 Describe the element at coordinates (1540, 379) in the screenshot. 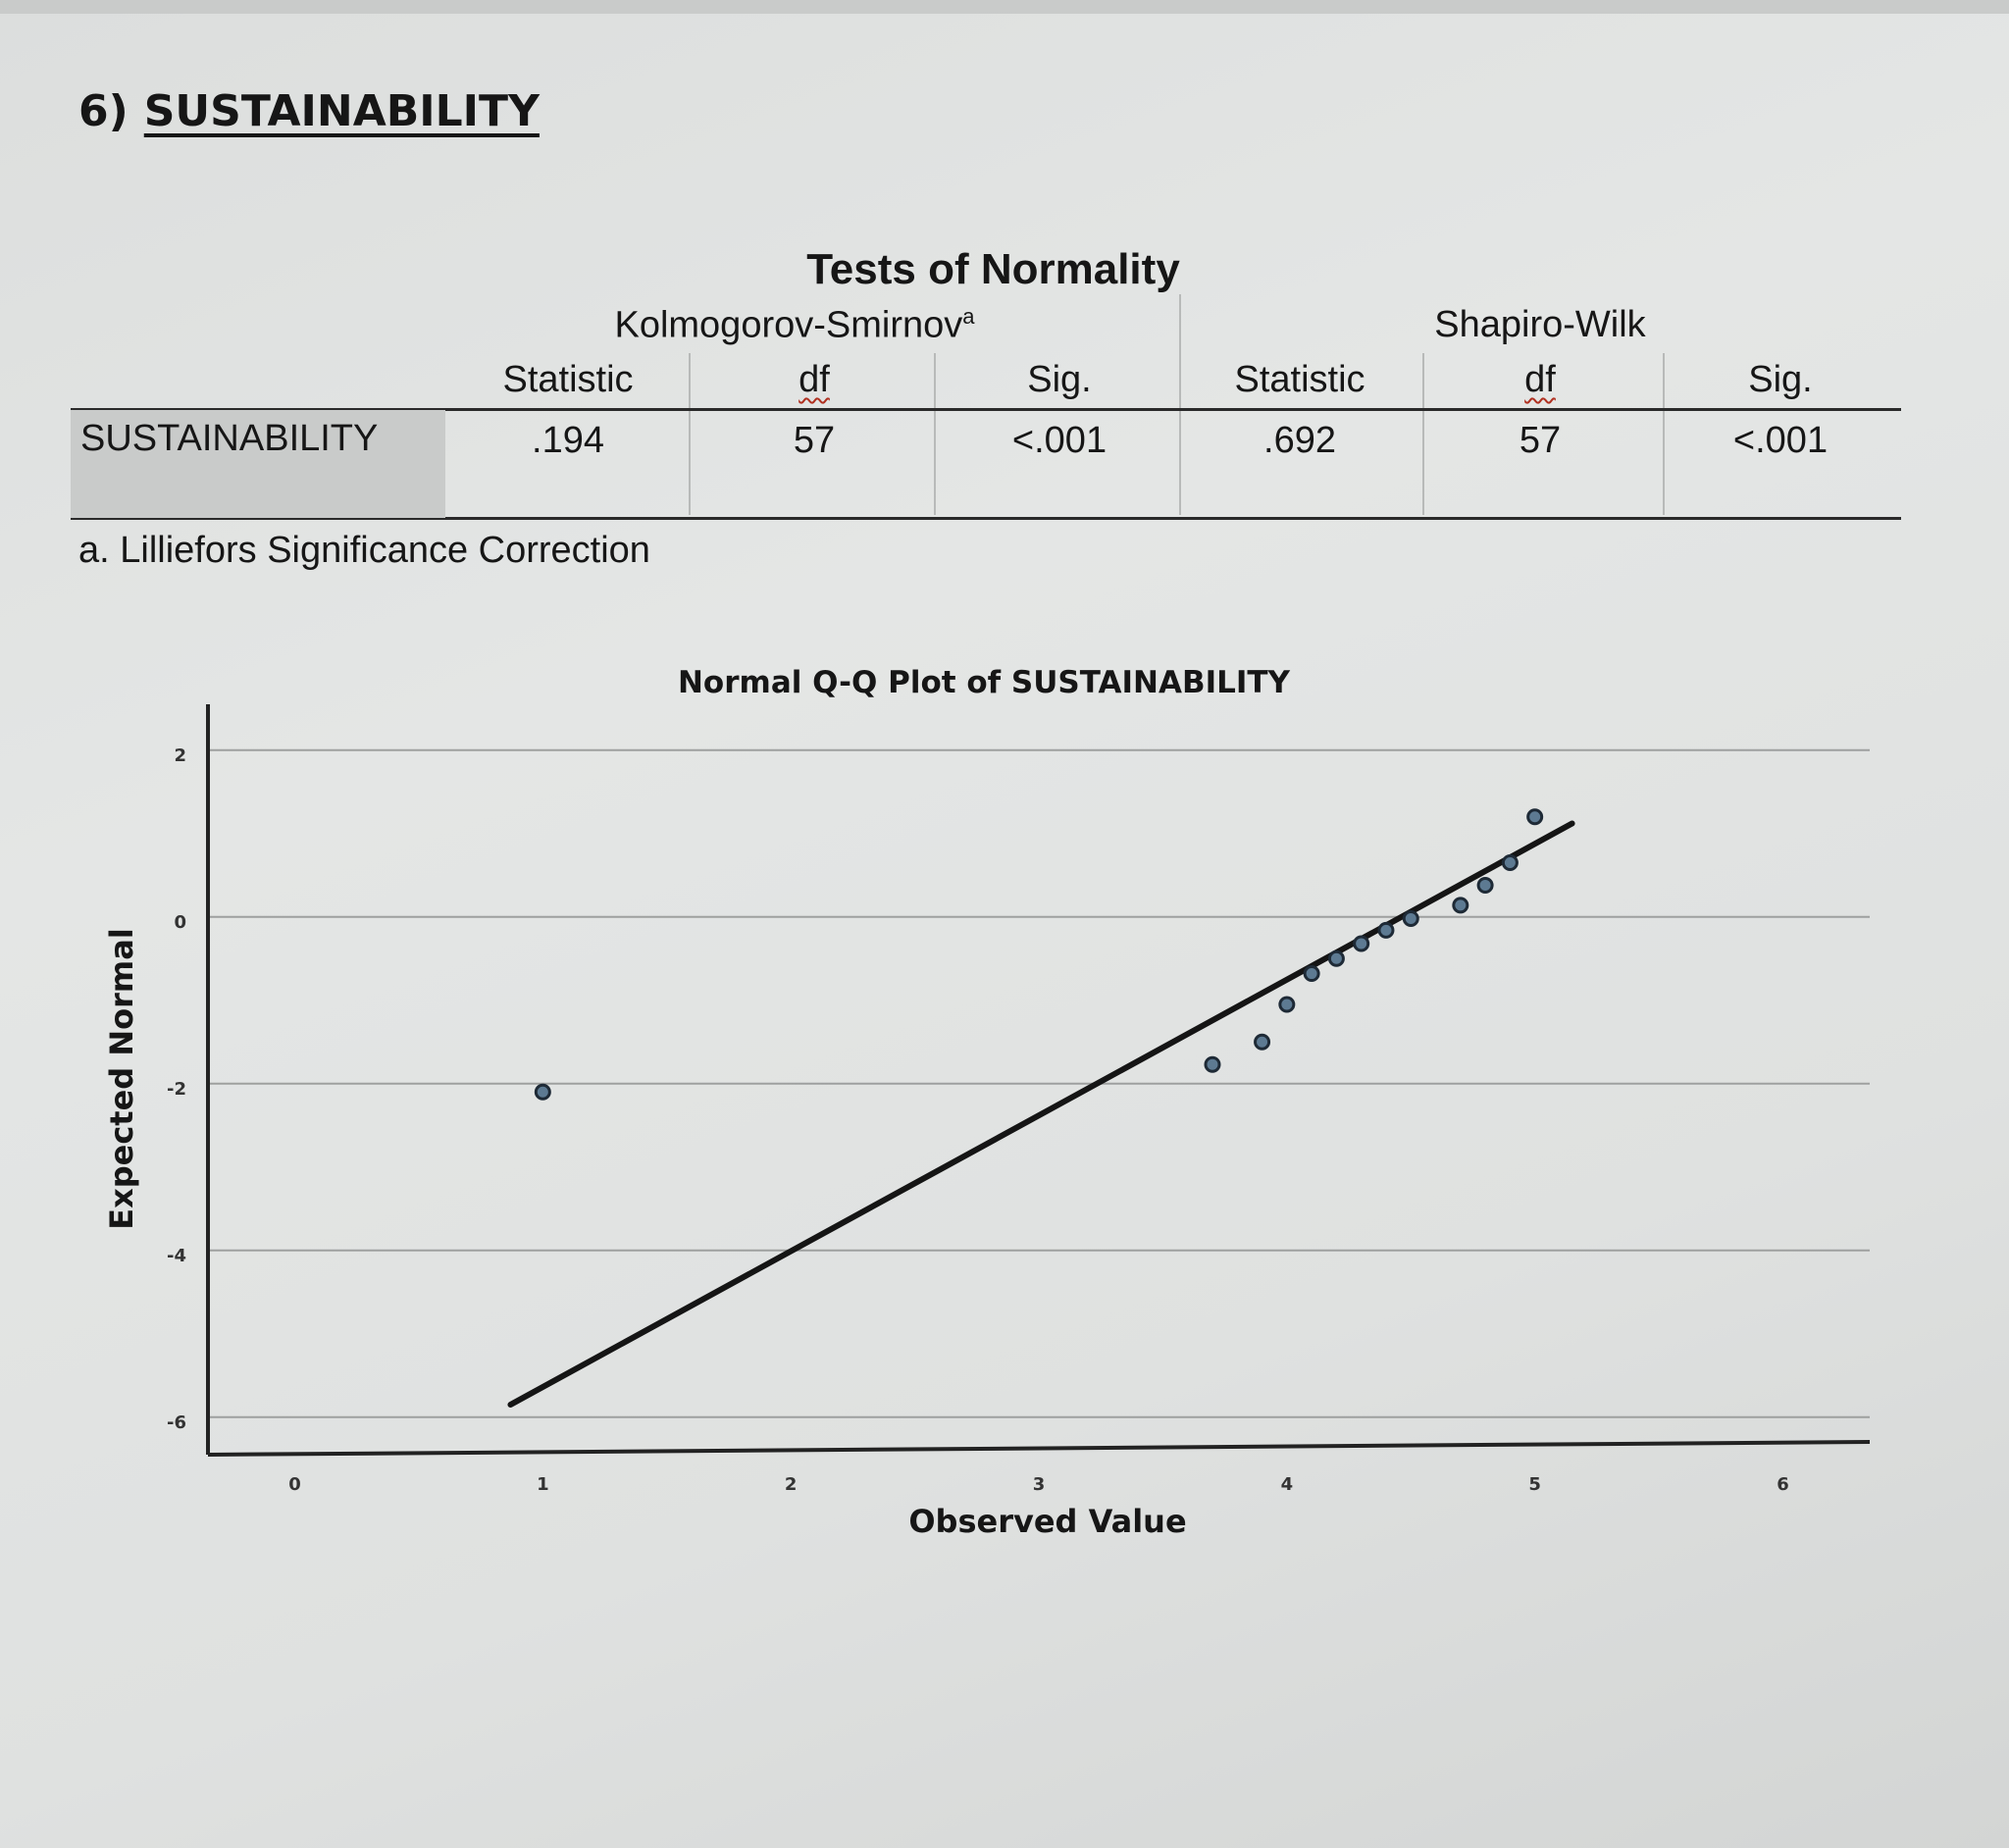

I see `col-sw-df: df` at that location.